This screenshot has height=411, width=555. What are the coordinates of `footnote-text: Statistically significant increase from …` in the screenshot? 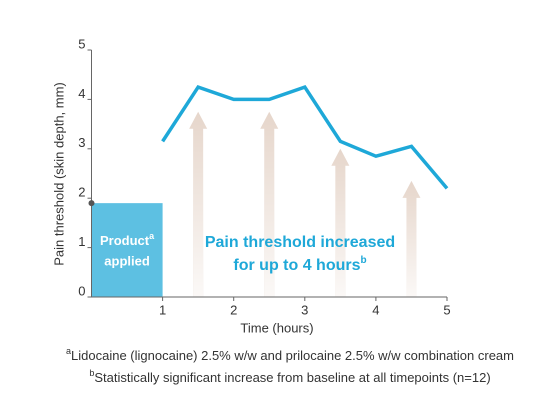 It's located at (292, 377).